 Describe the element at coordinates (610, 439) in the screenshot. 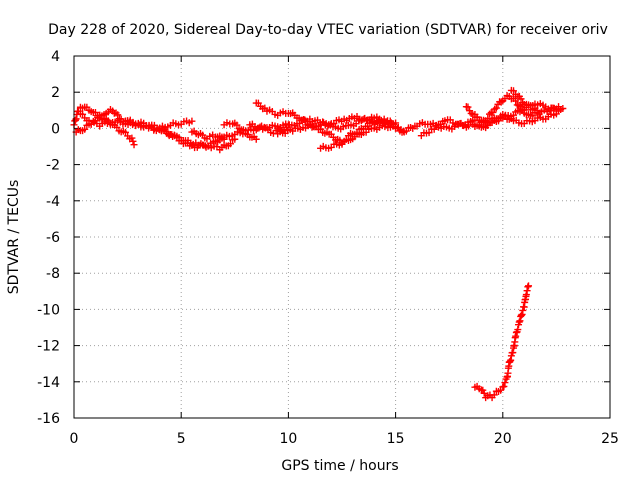

I see `x-tick-label: 25` at that location.